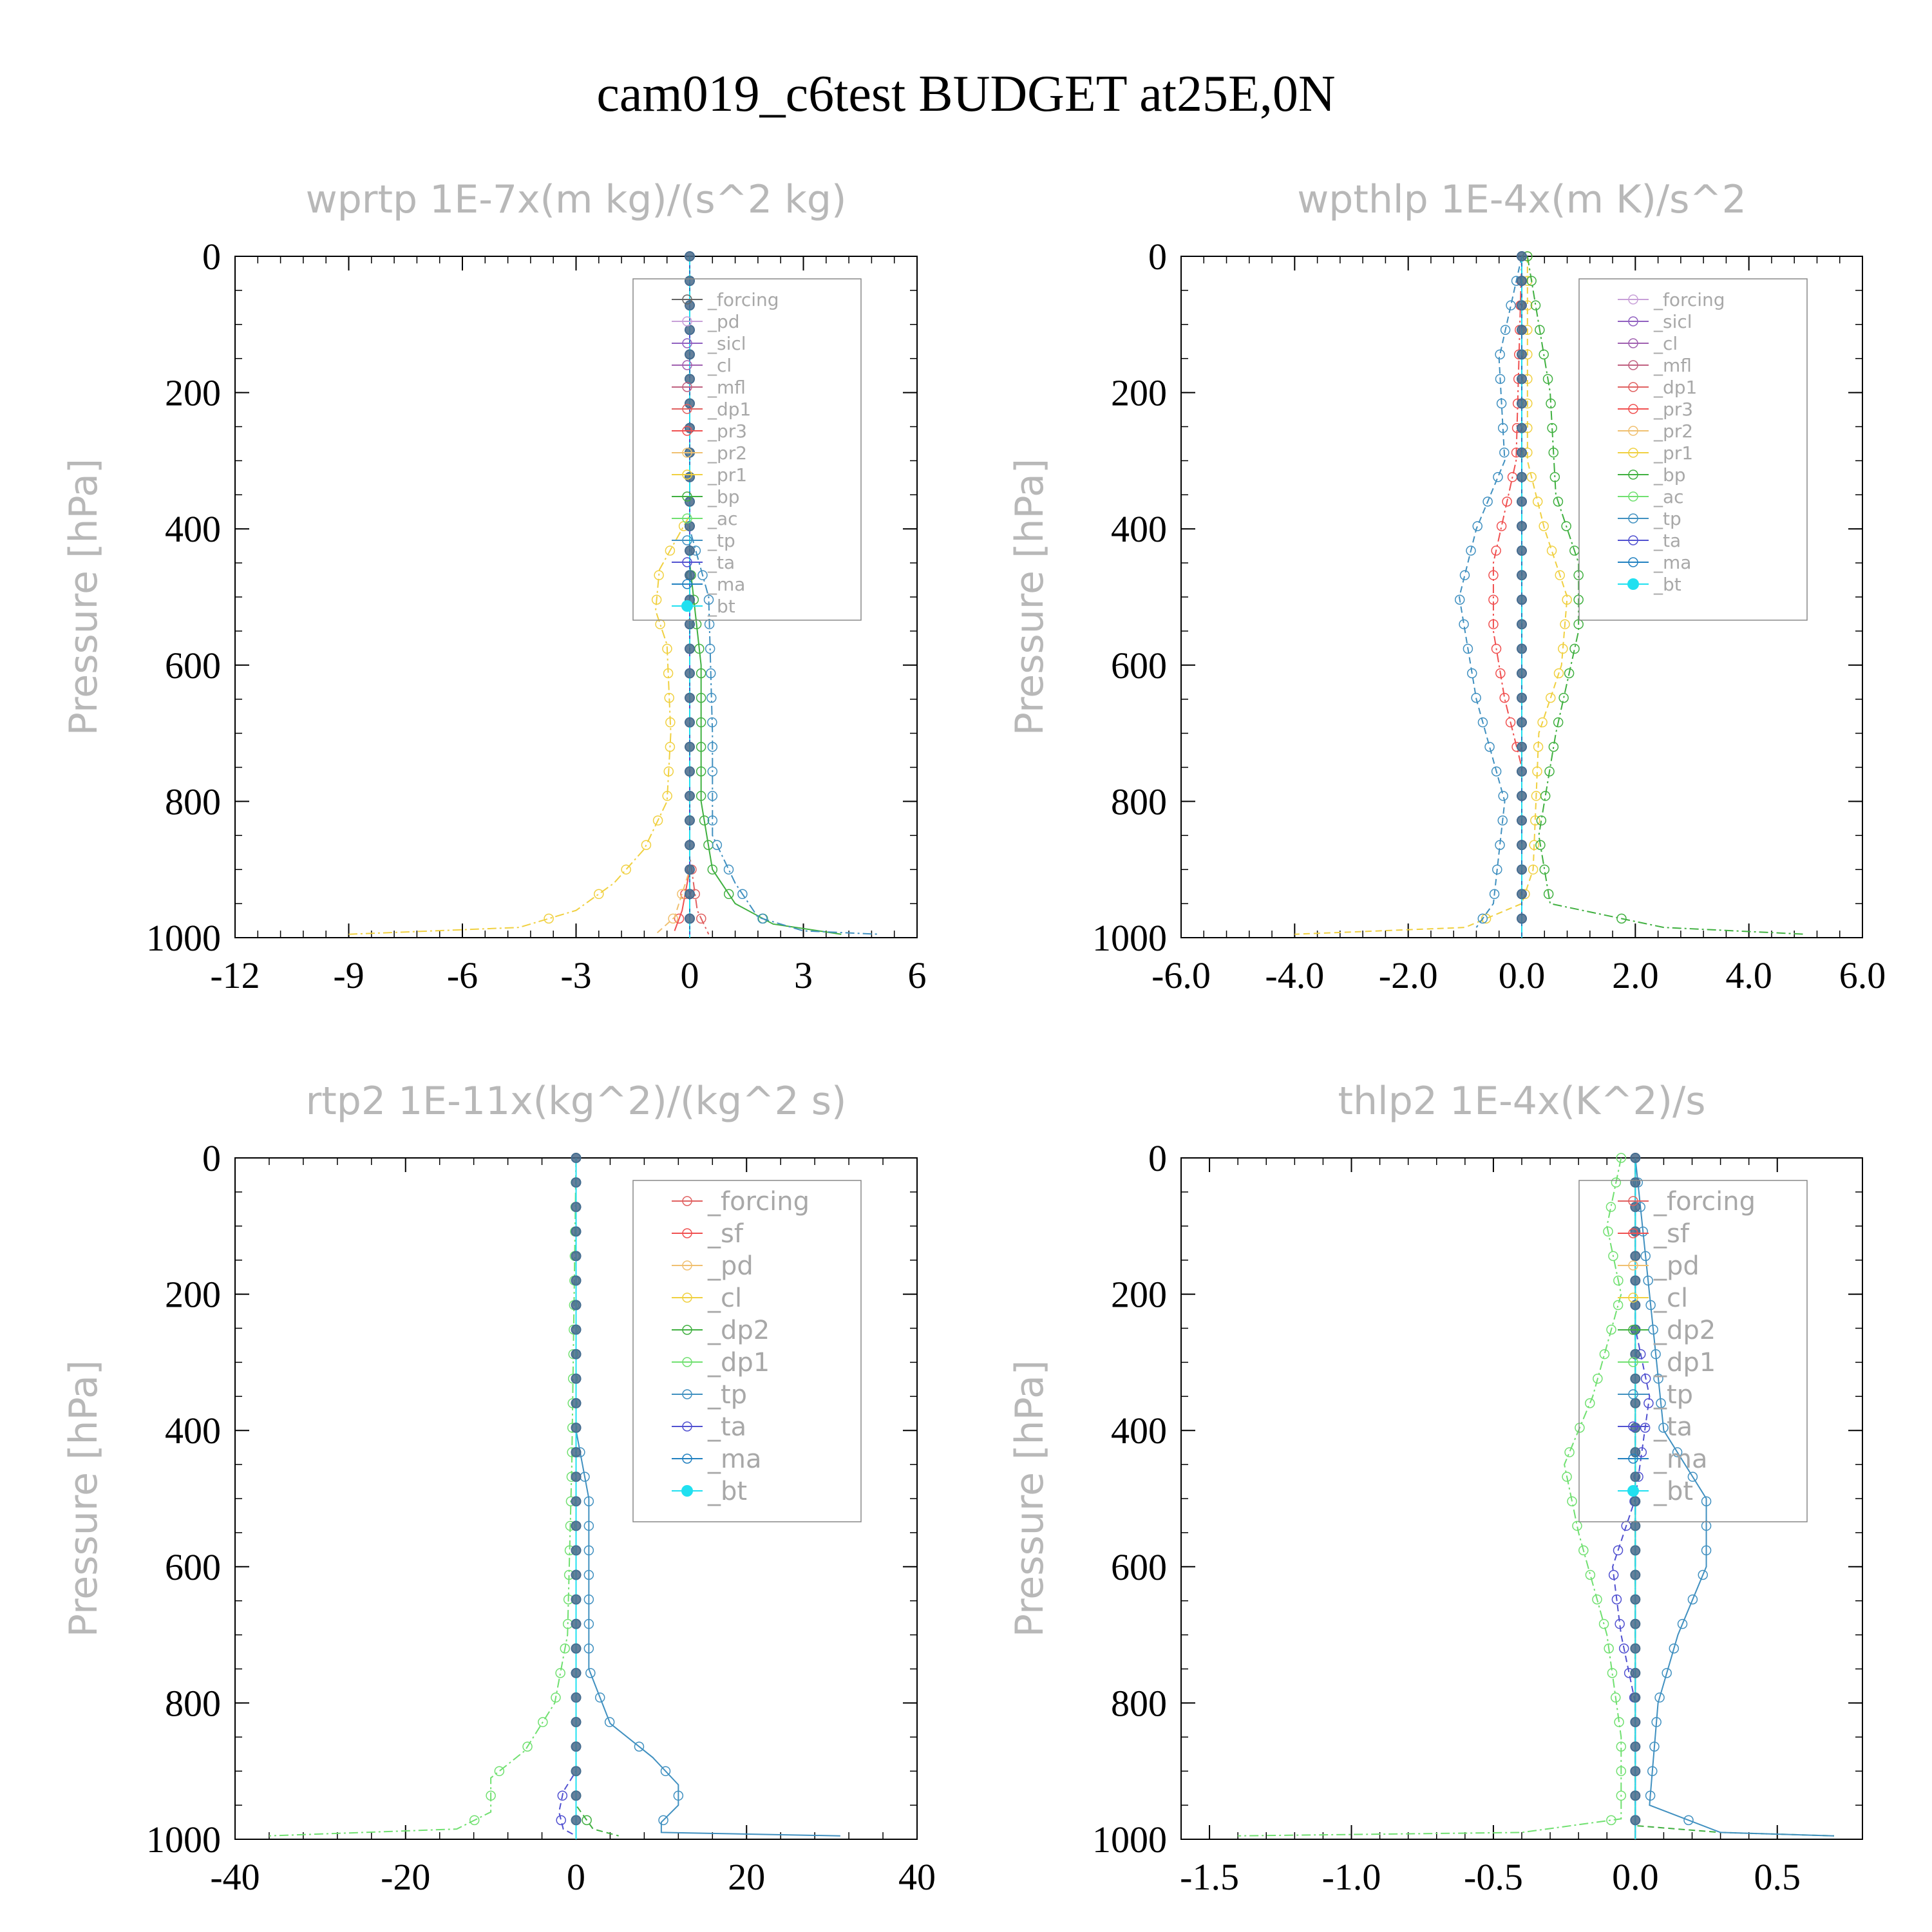  What do you see at coordinates (726, 585) in the screenshot?
I see `legend-label: _ma` at bounding box center [726, 585].